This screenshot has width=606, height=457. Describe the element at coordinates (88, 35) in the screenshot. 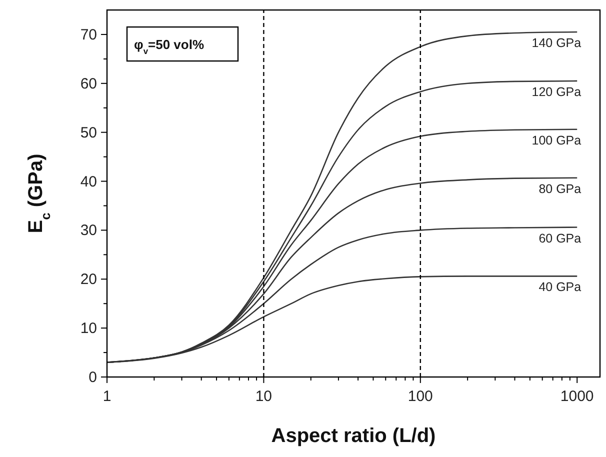

I see `y-tick-label: 70` at that location.